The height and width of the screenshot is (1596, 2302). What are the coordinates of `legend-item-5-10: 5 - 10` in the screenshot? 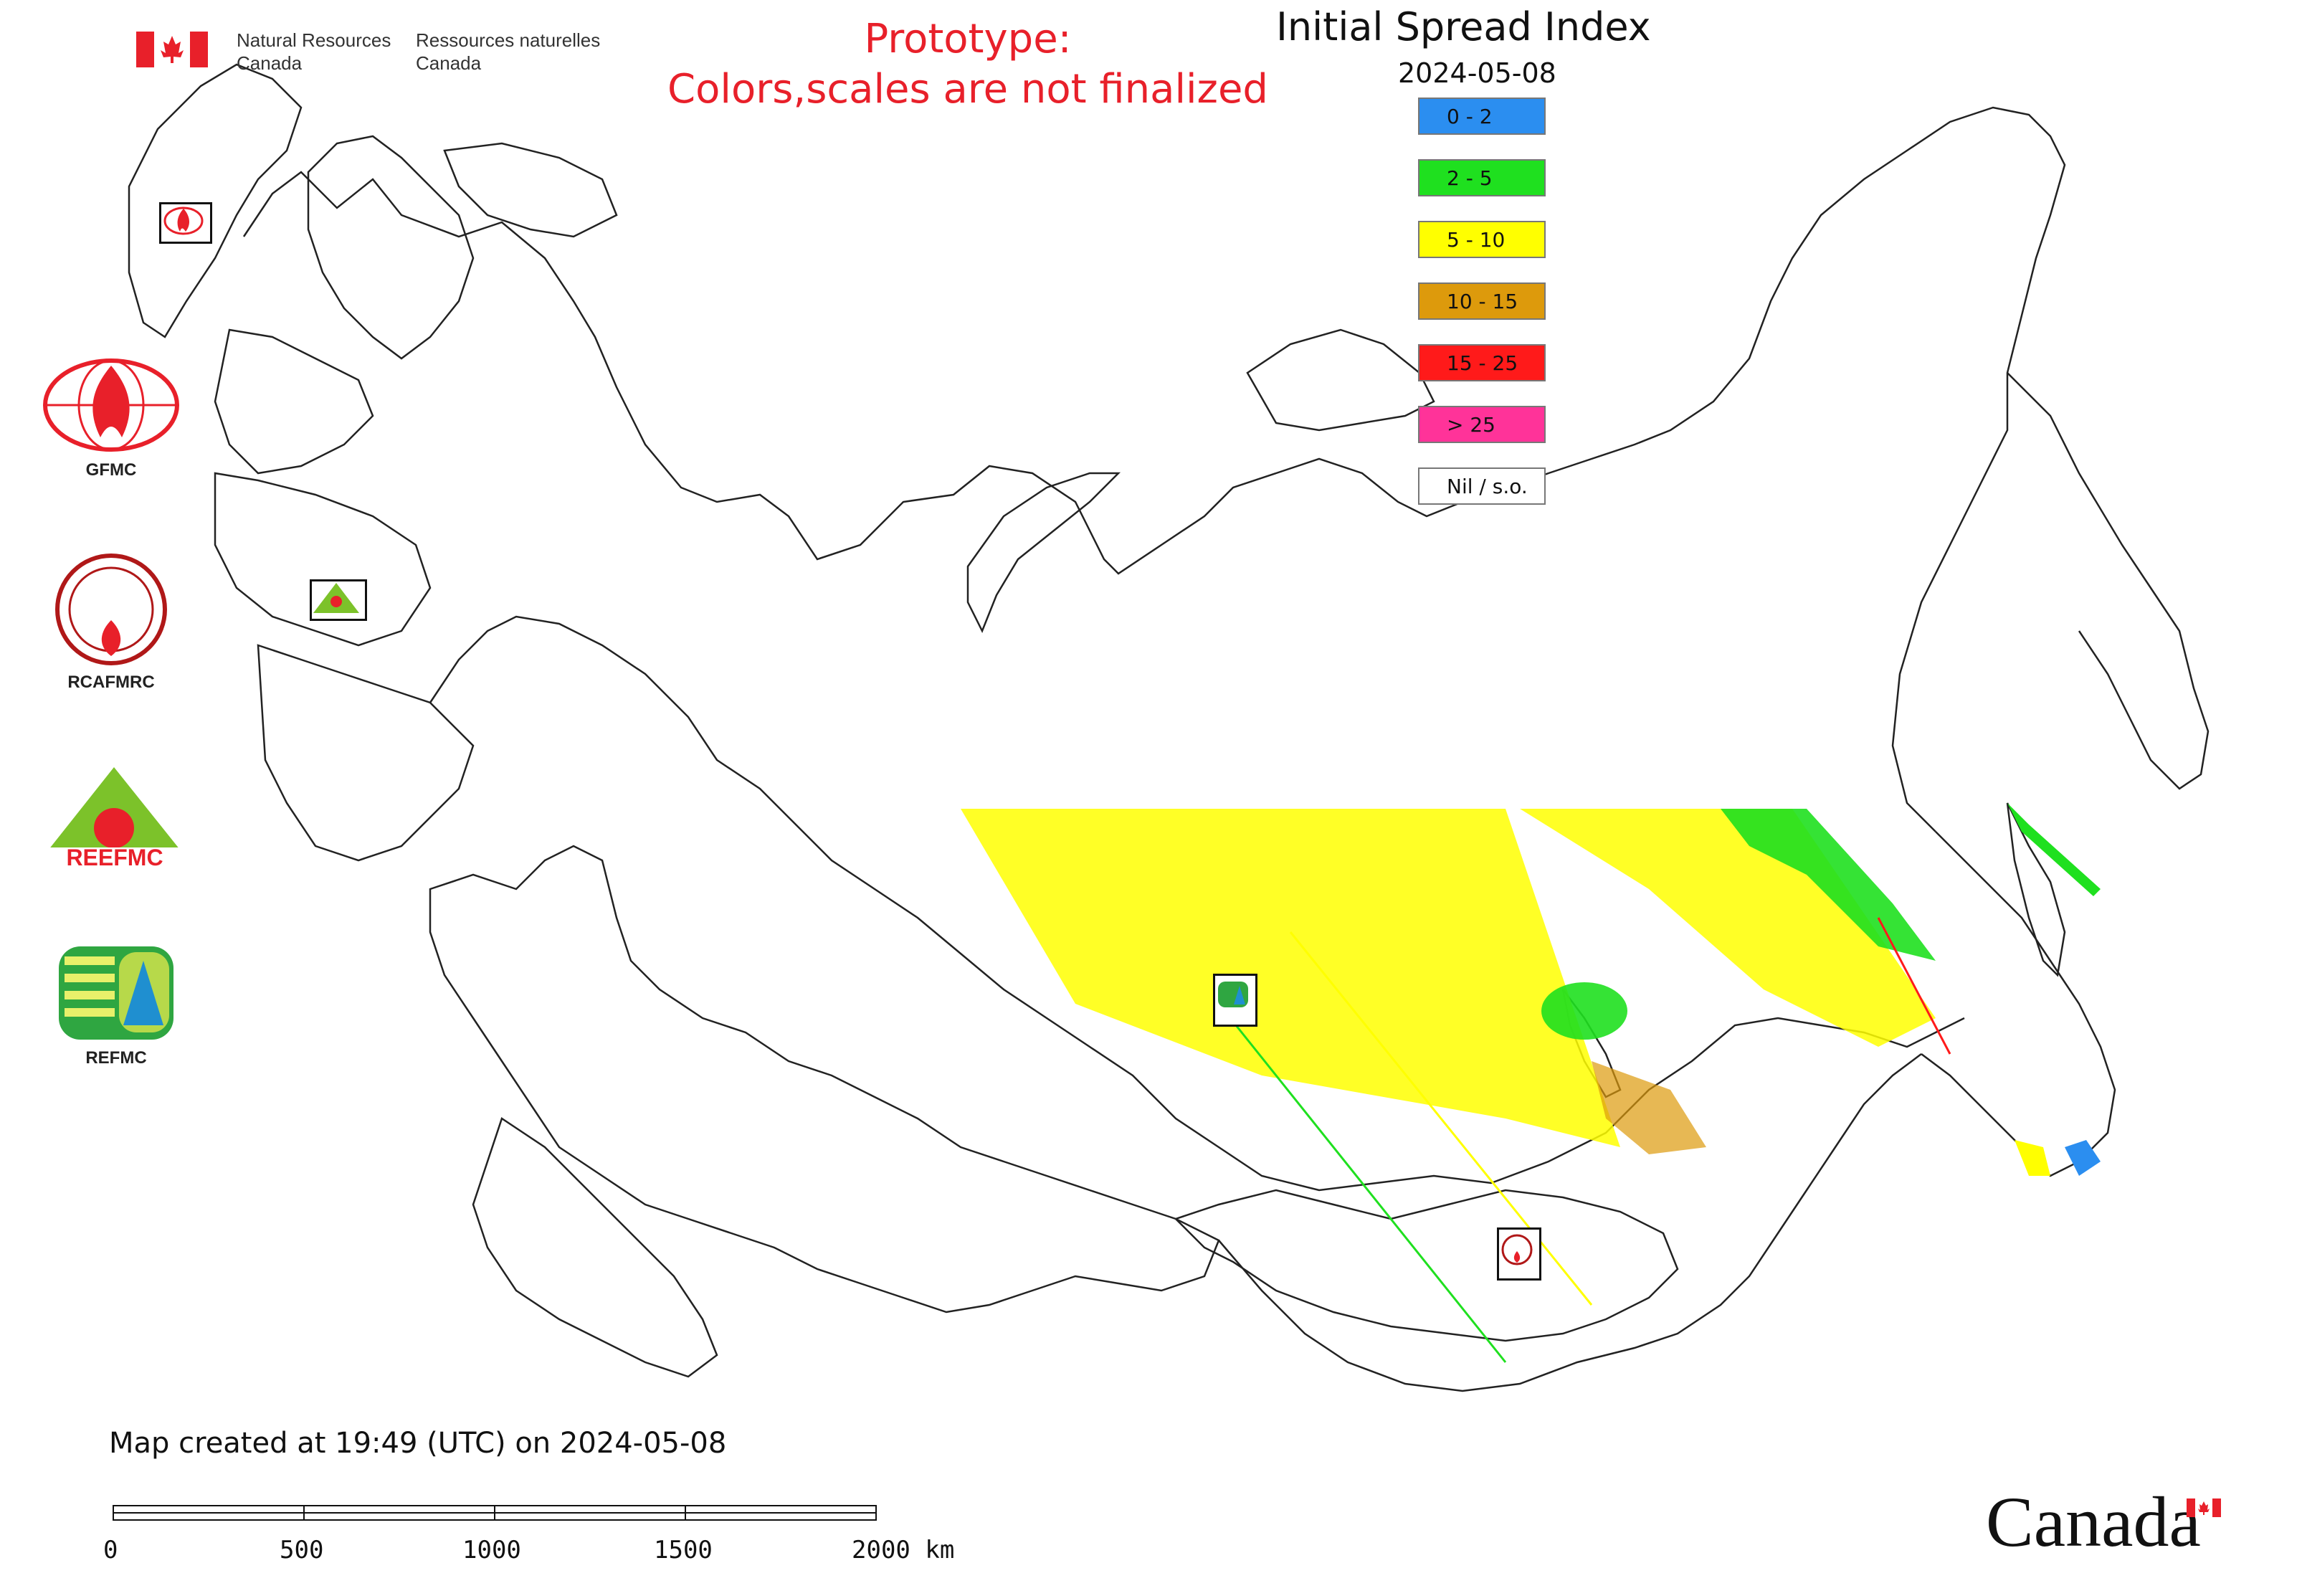 It's located at (1482, 239).